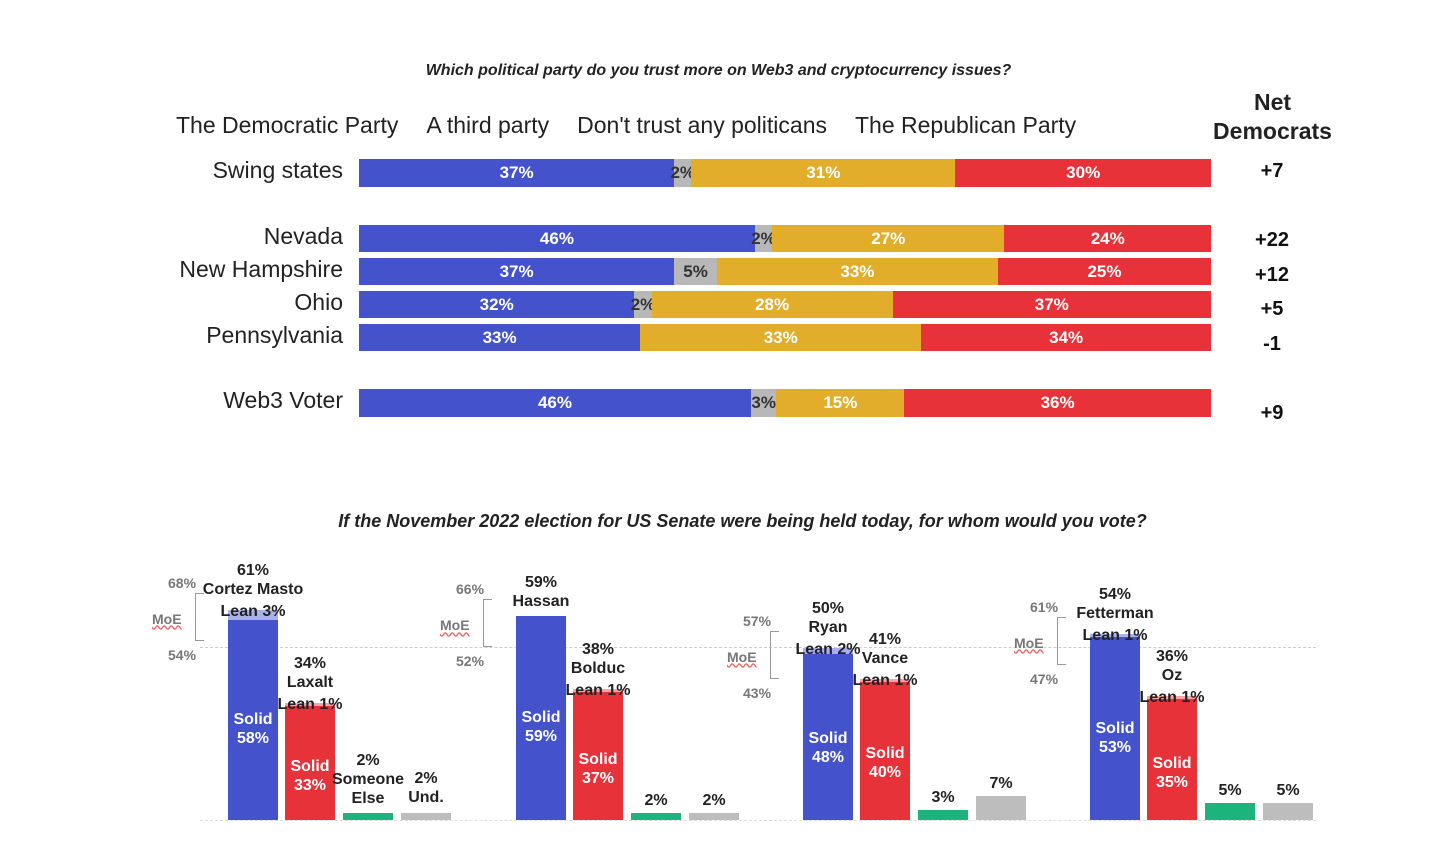 Image resolution: width=1437 pixels, height=862 pixels. I want to click on segment-label: 33%, so click(857, 271).